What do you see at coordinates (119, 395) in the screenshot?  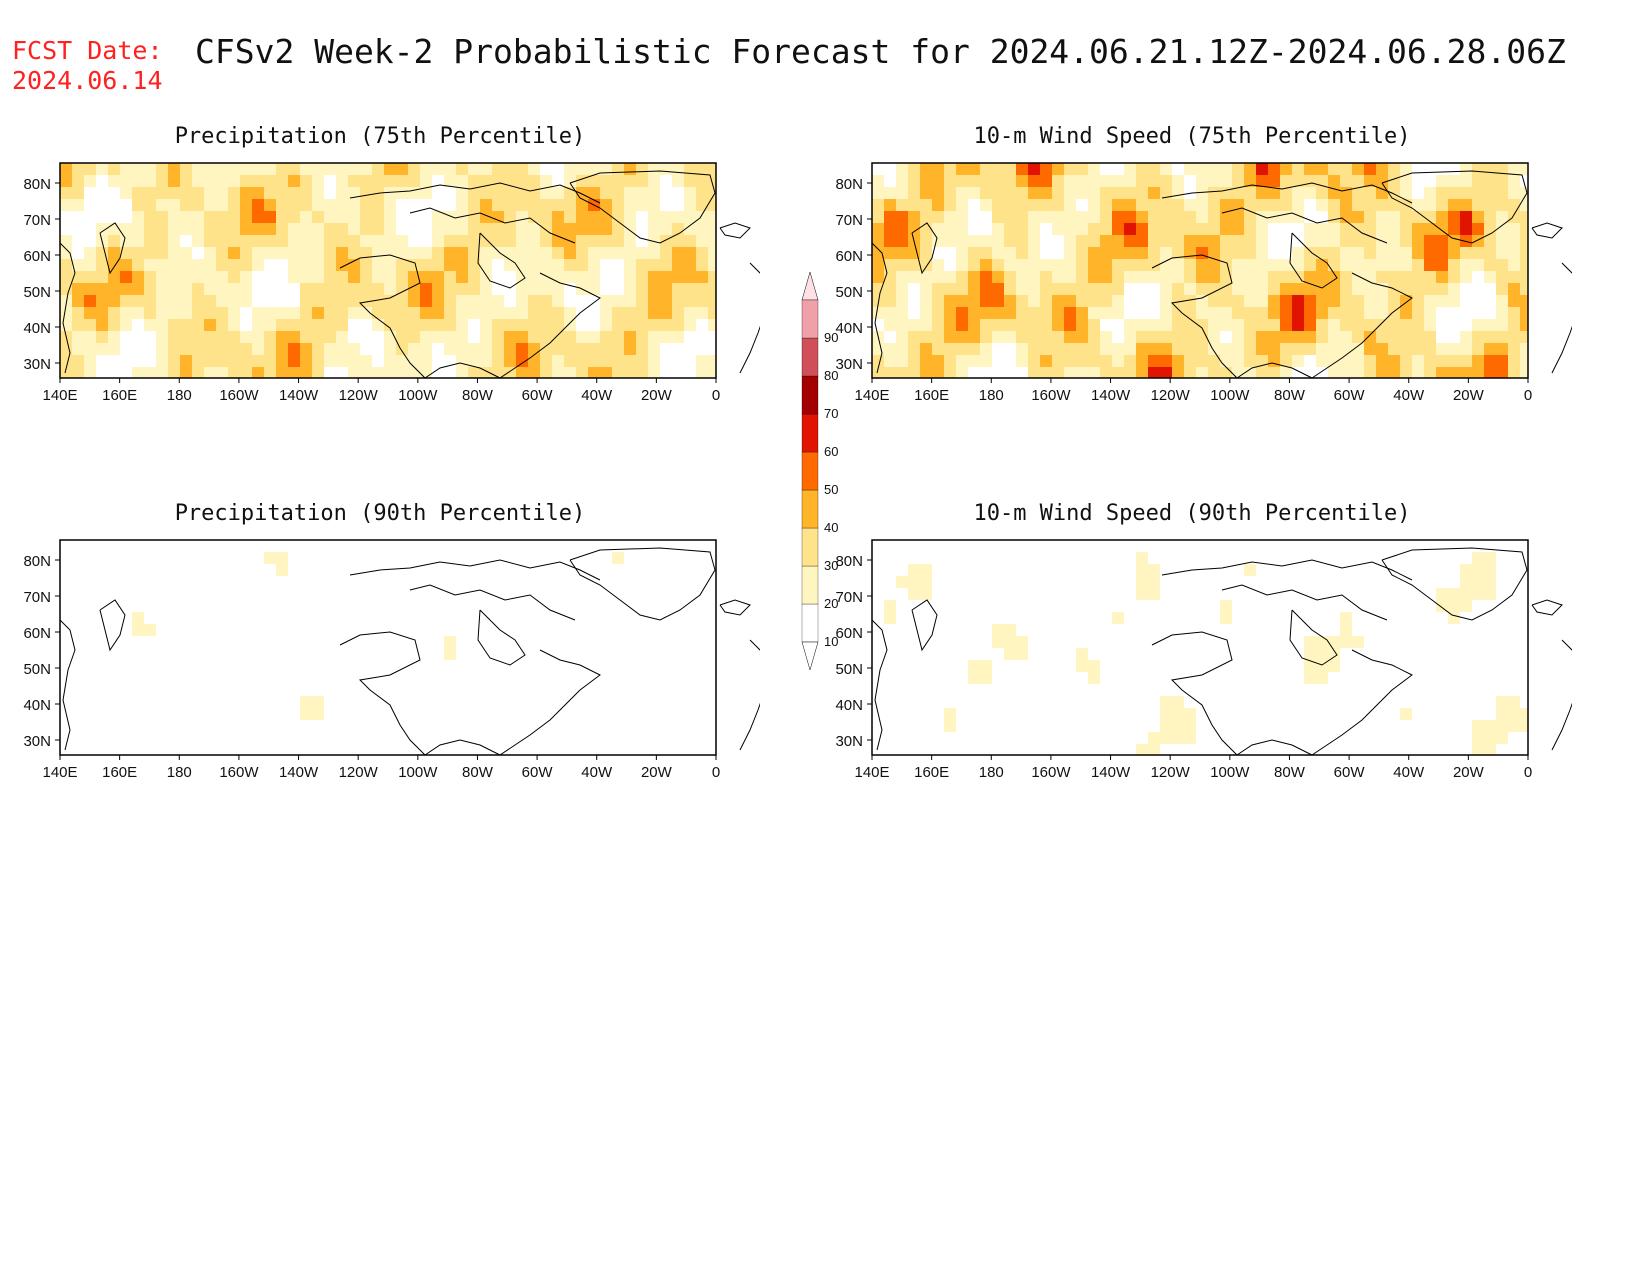 I see `lon-label: 160E` at bounding box center [119, 395].